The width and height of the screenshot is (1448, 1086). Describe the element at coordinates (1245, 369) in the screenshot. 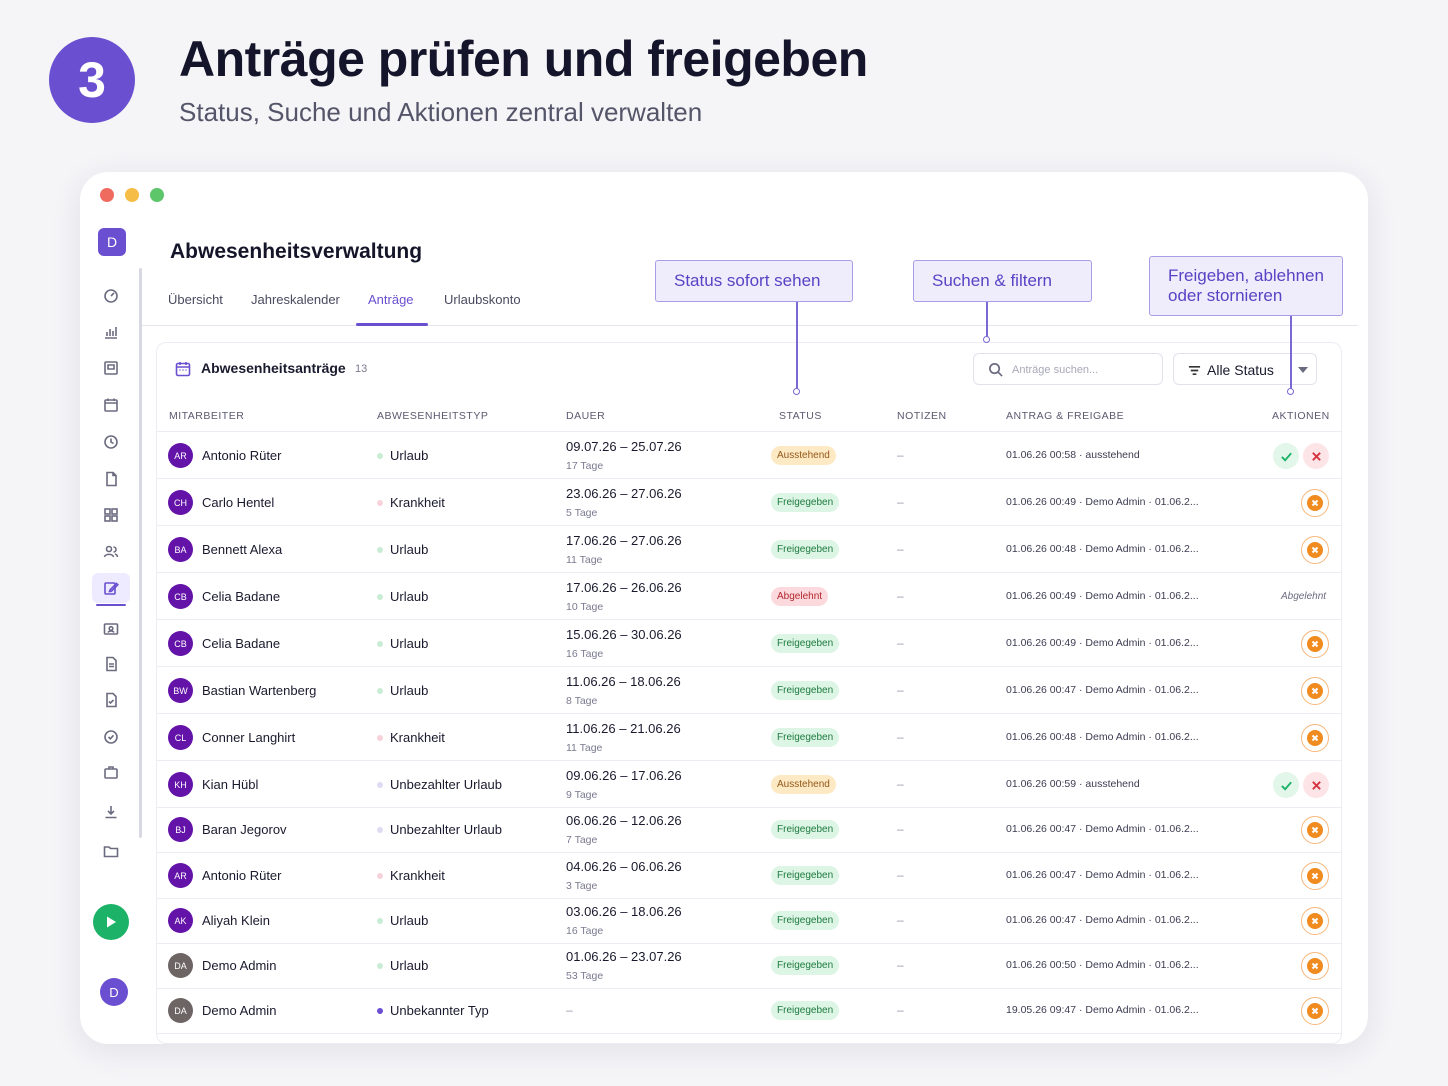

I see `status-filter-select: Alle Status` at that location.